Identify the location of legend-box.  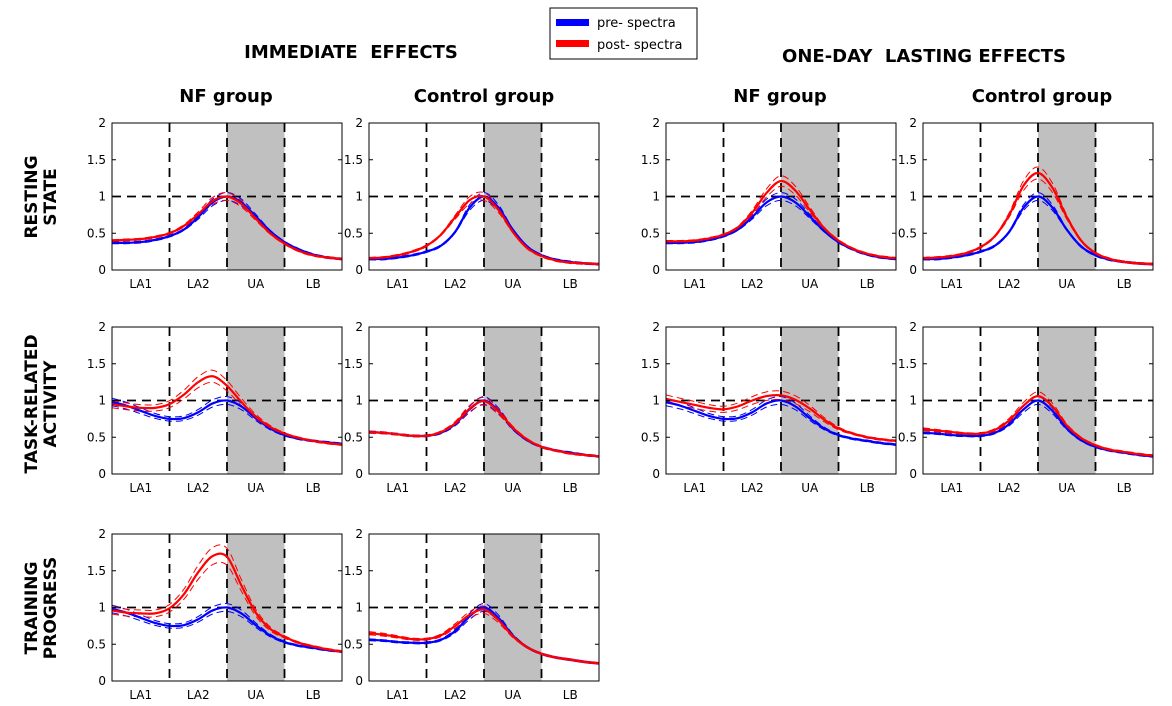
(623, 33).